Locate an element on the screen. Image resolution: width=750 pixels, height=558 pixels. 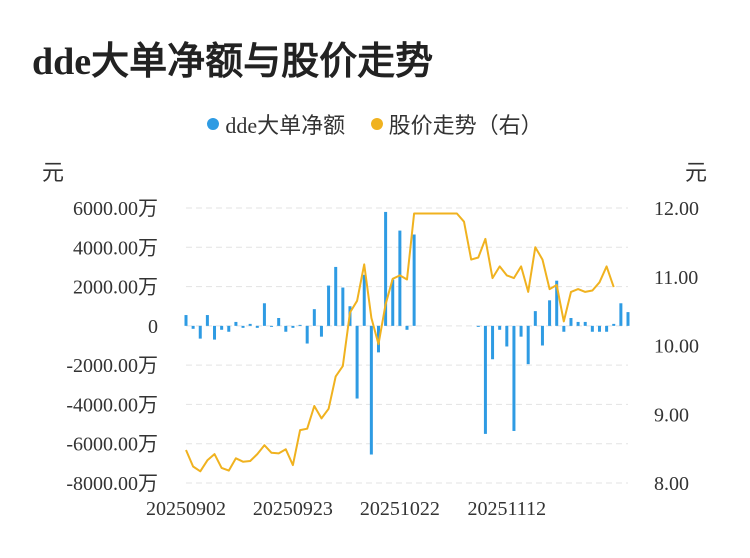
right-axis-unit: 元 is located at coordinates (696, 172).